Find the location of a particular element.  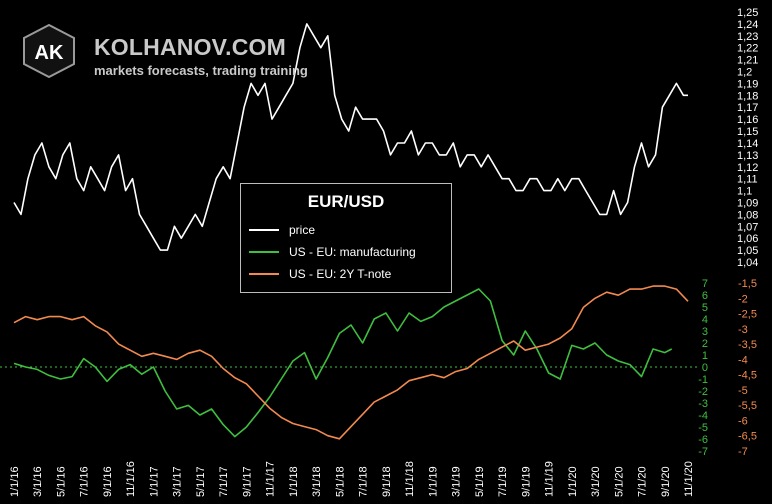

price-tick-label: 1,14 is located at coordinates (747, 144).